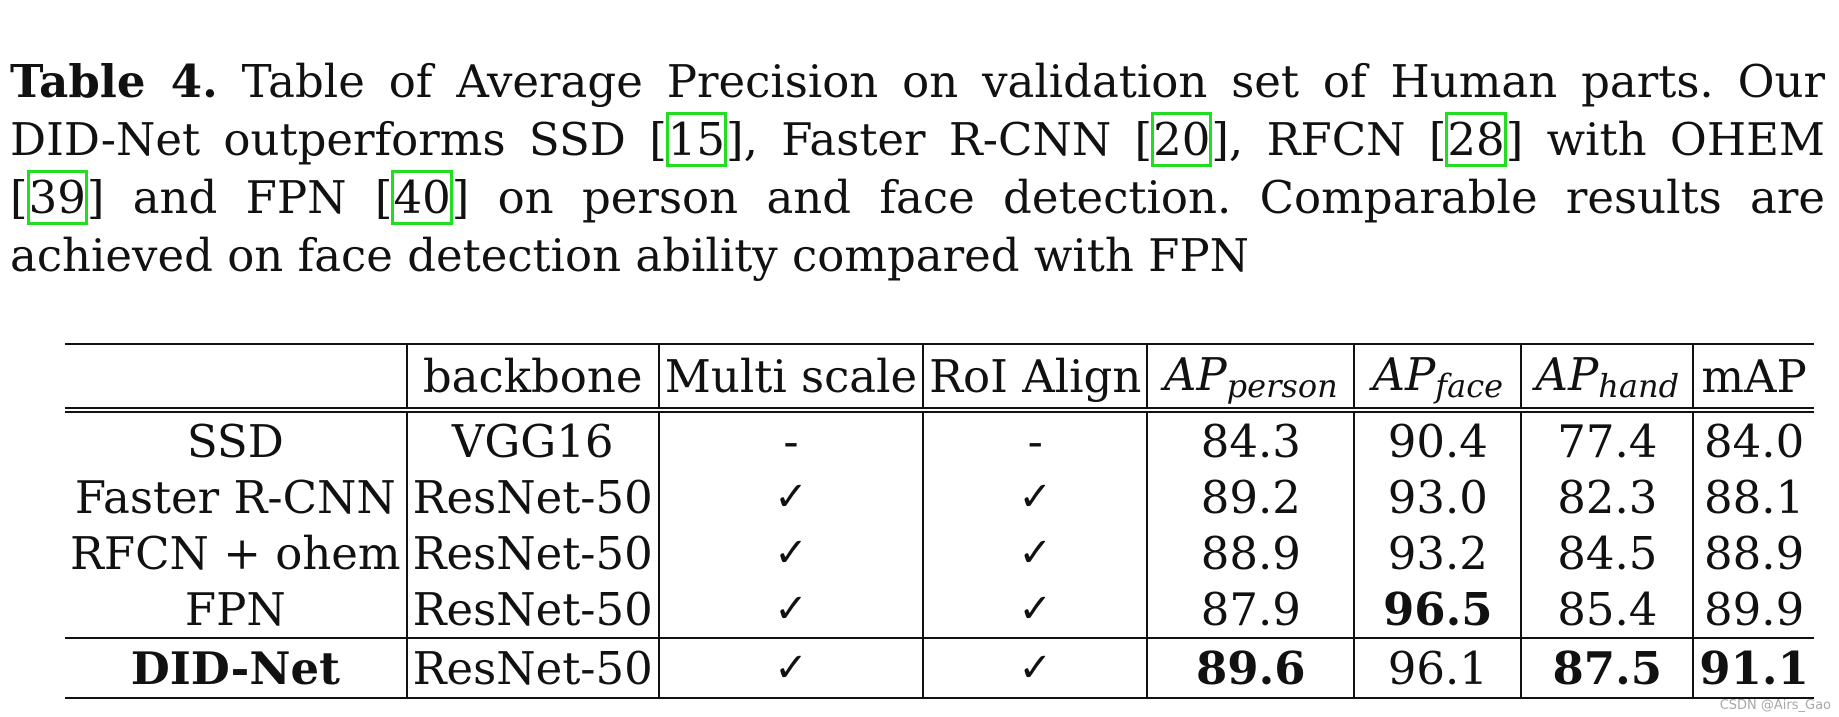 This screenshot has height=717, width=1839. Describe the element at coordinates (1182, 139) in the screenshot. I see `citation-link: 20` at that location.